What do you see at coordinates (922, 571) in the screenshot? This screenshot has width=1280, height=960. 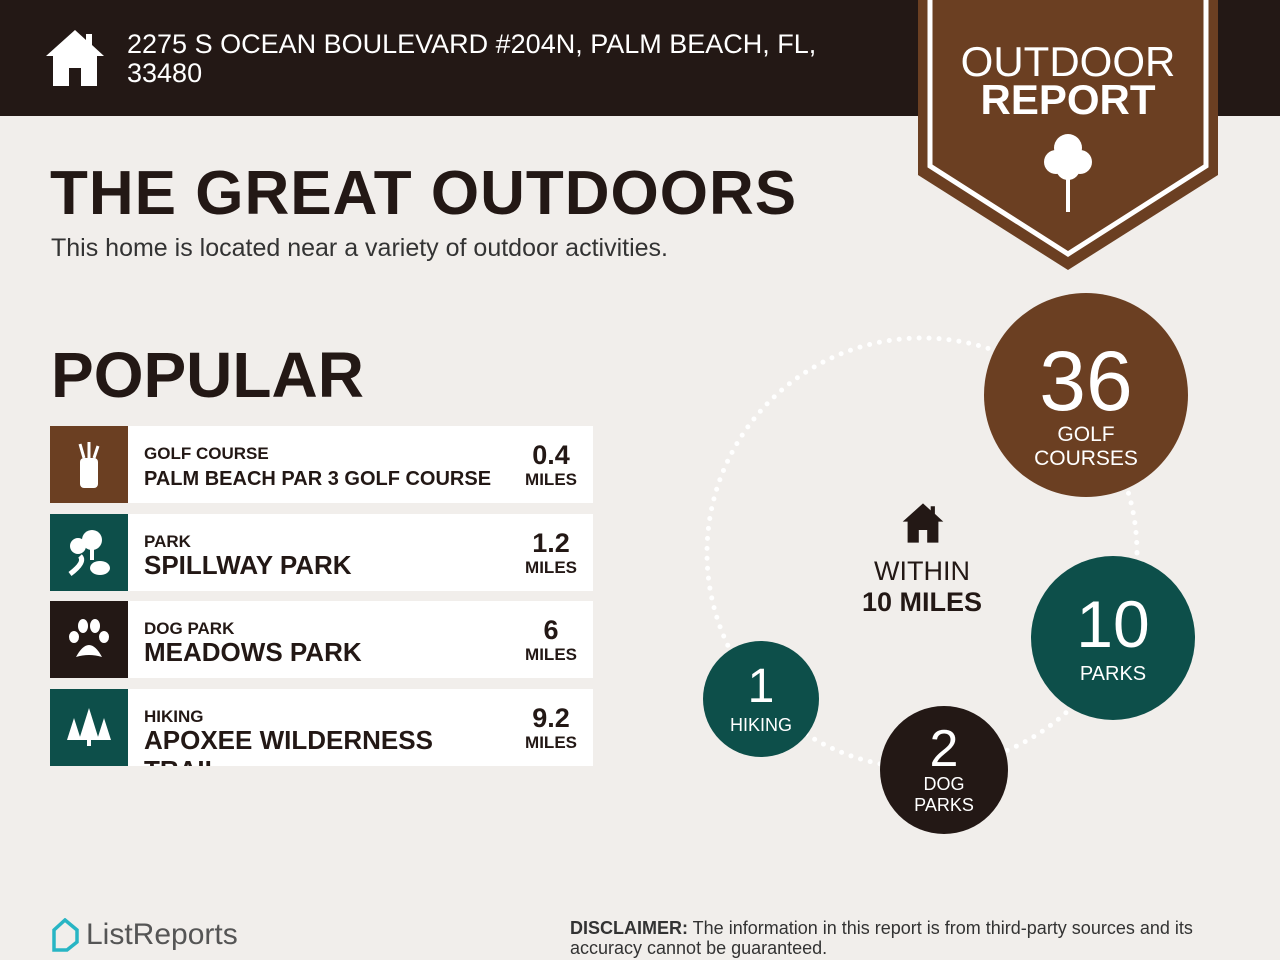 I see `within-label: WITHIN` at bounding box center [922, 571].